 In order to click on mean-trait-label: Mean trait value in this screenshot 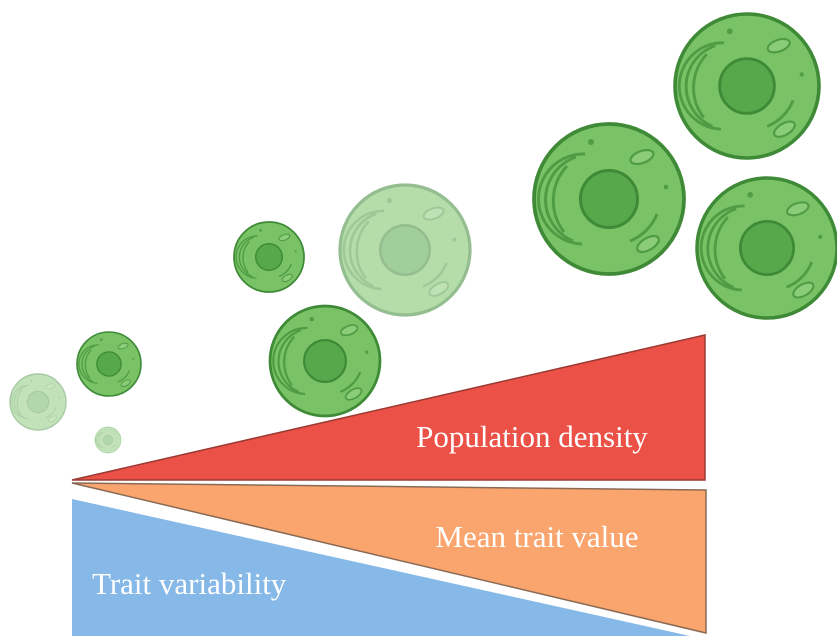, I will do `click(536, 536)`.